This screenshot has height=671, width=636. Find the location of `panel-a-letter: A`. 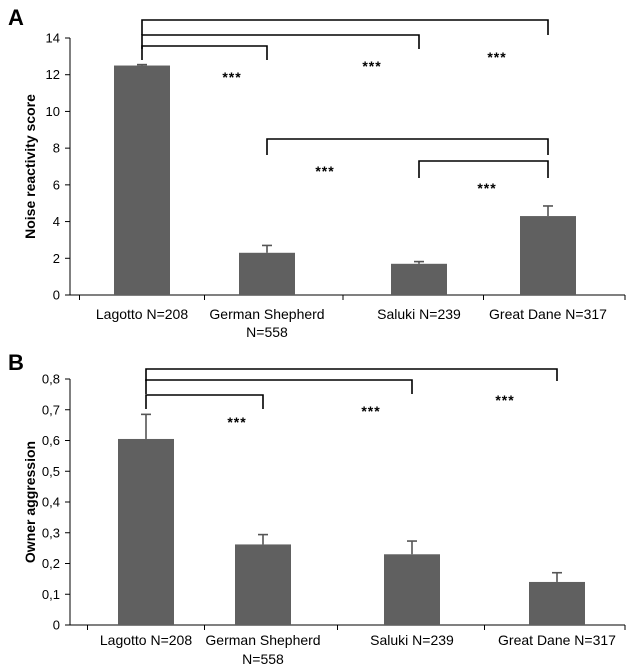

panel-a-letter: A is located at coordinates (16, 17).